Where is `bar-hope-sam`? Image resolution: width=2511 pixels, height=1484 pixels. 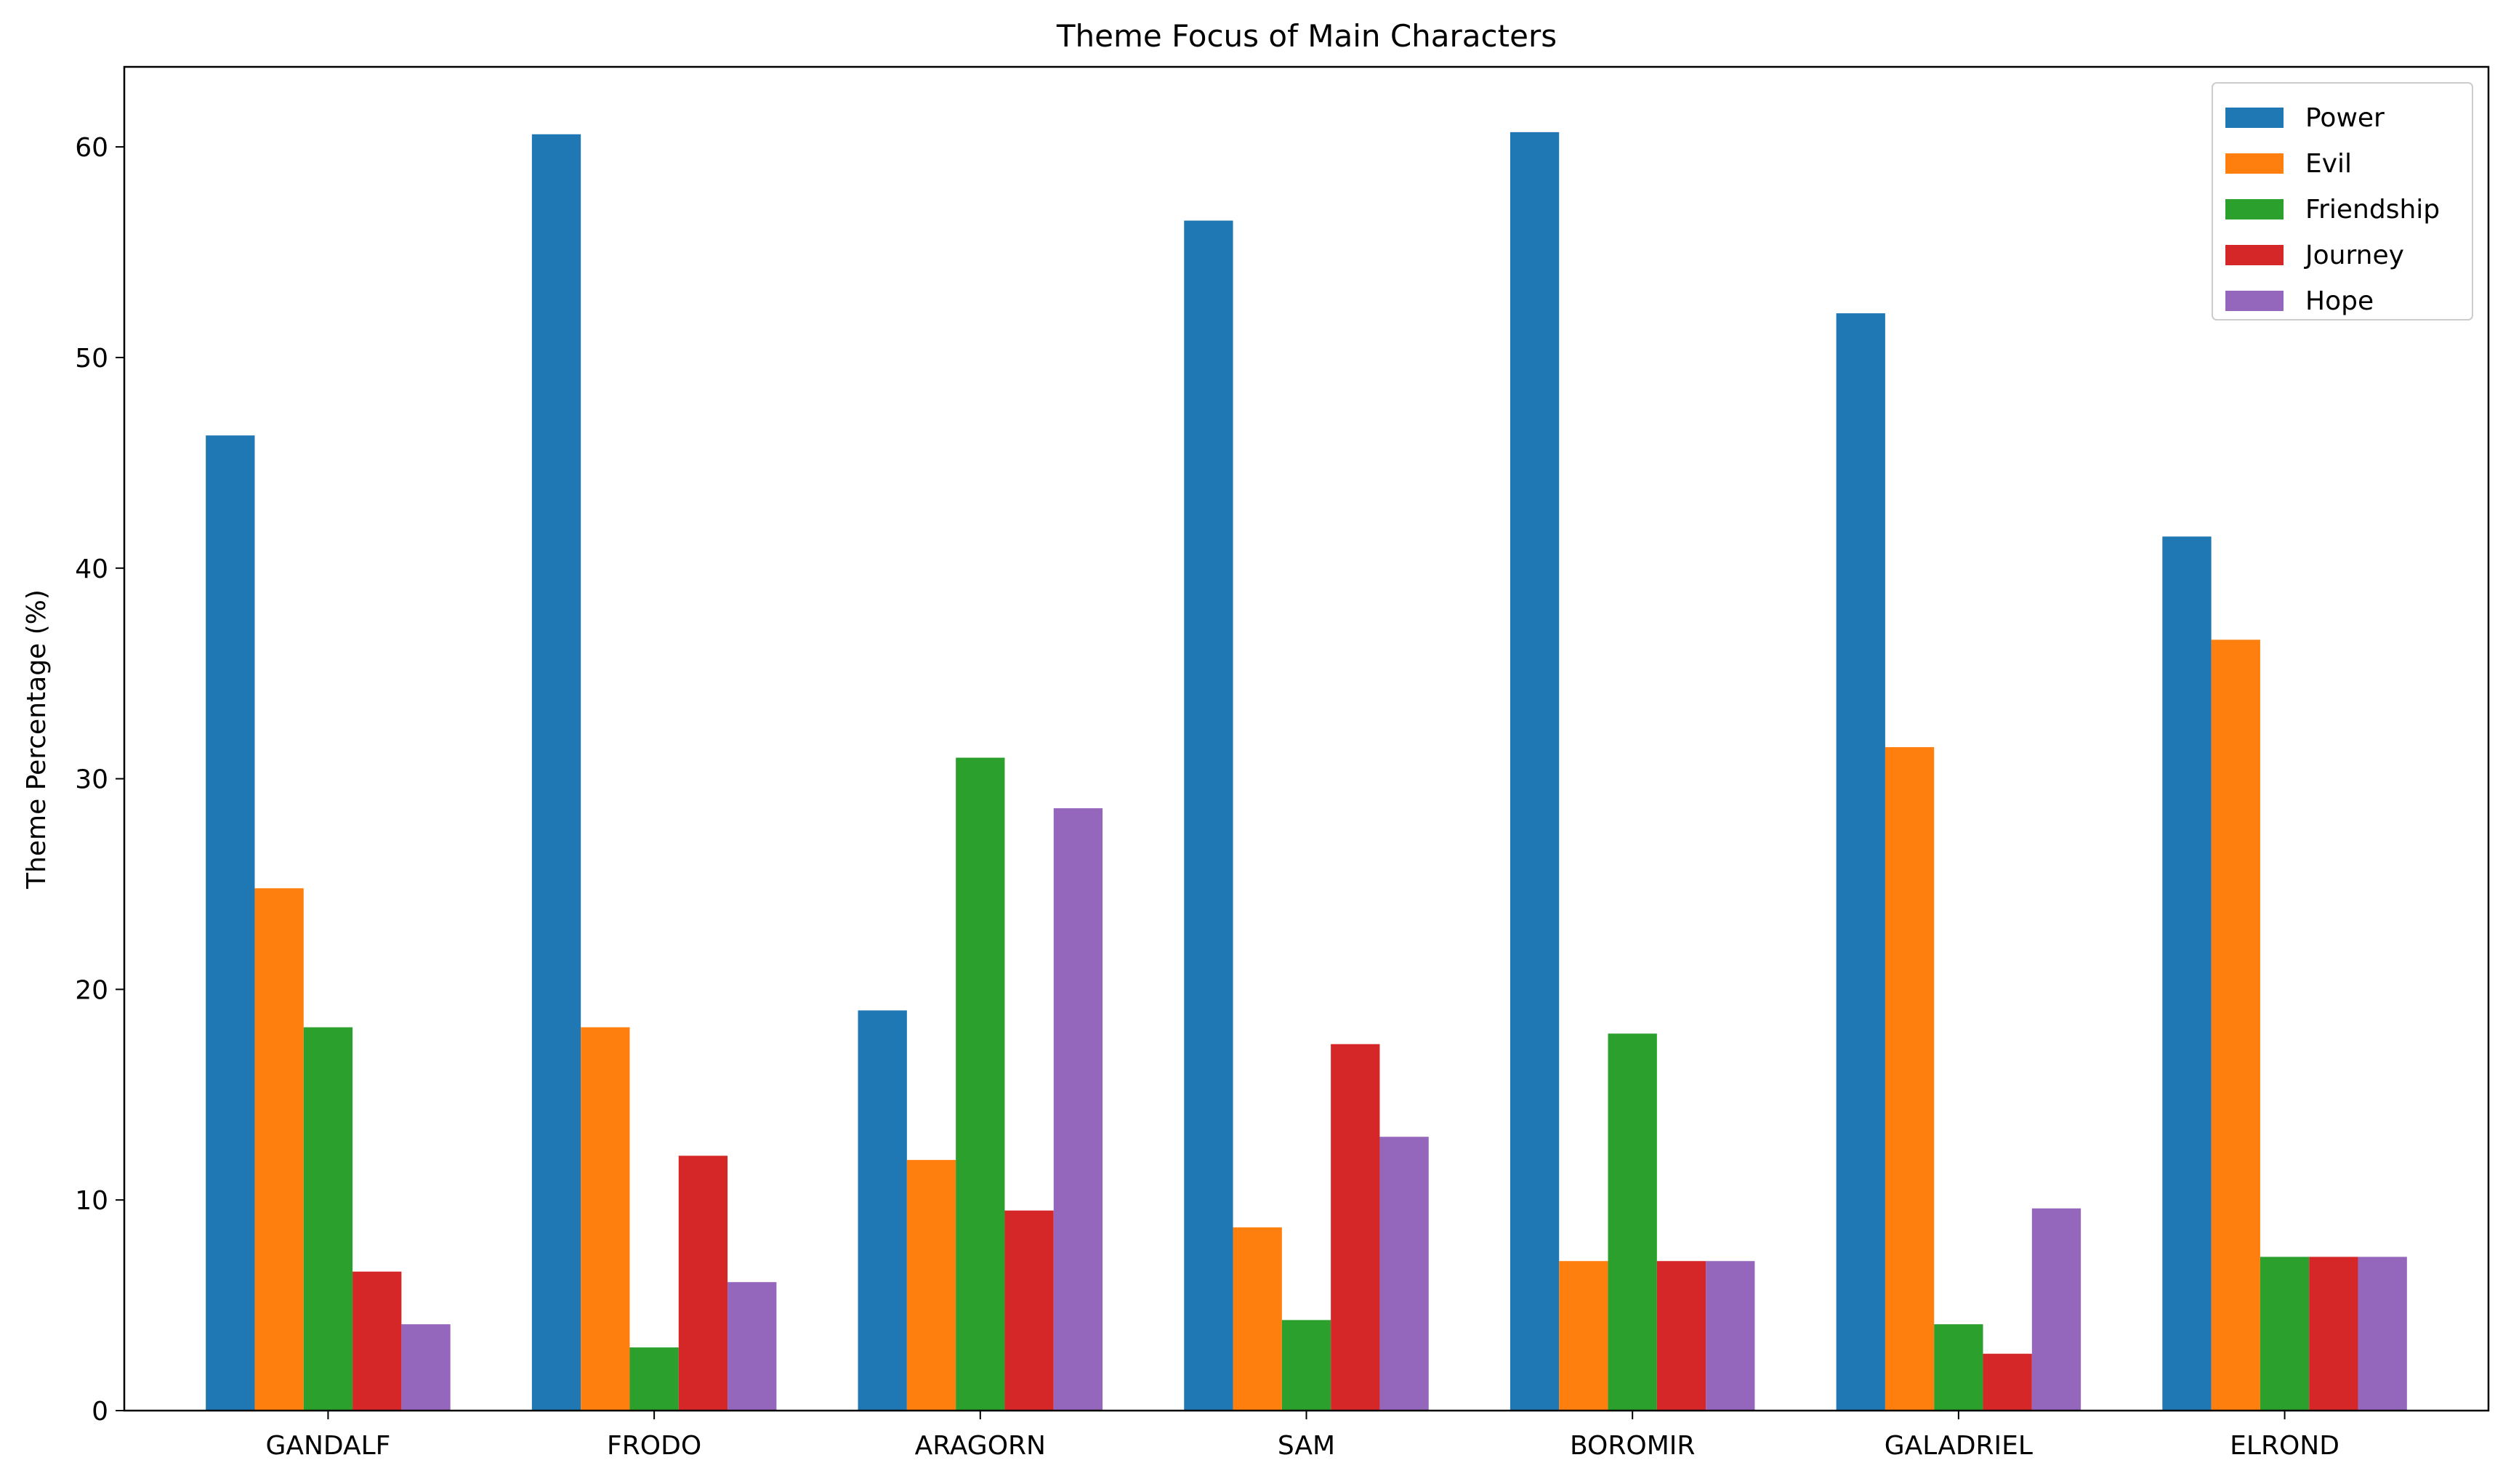 bar-hope-sam is located at coordinates (1404, 1274).